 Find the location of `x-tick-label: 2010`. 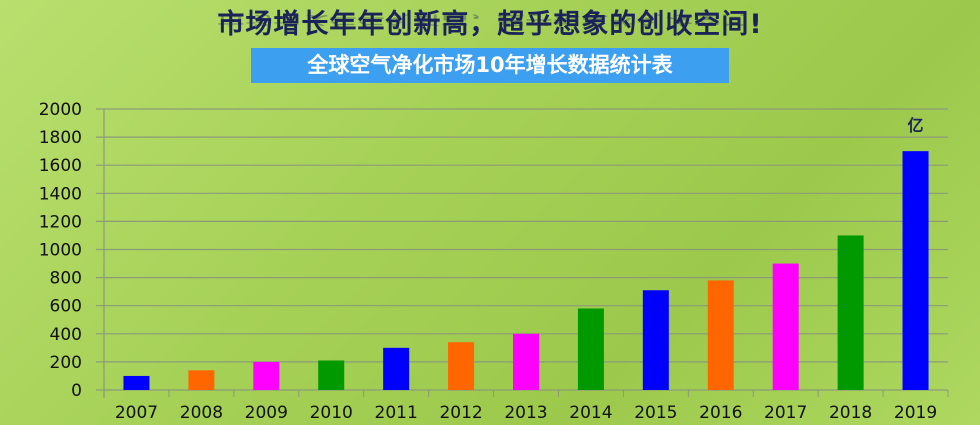

x-tick-label: 2010 is located at coordinates (331, 413).